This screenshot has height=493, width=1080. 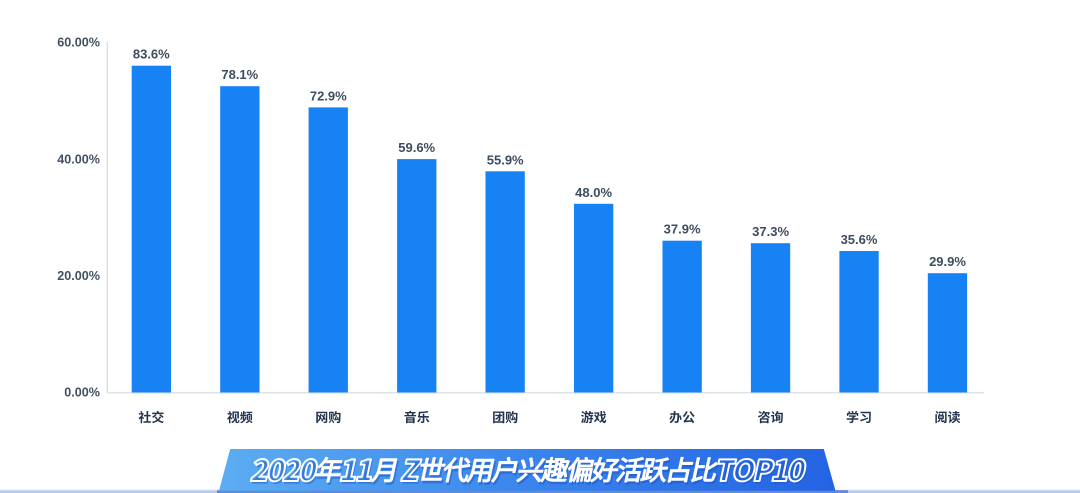 I want to click on svg-text: 60.00%, so click(x=78, y=43).